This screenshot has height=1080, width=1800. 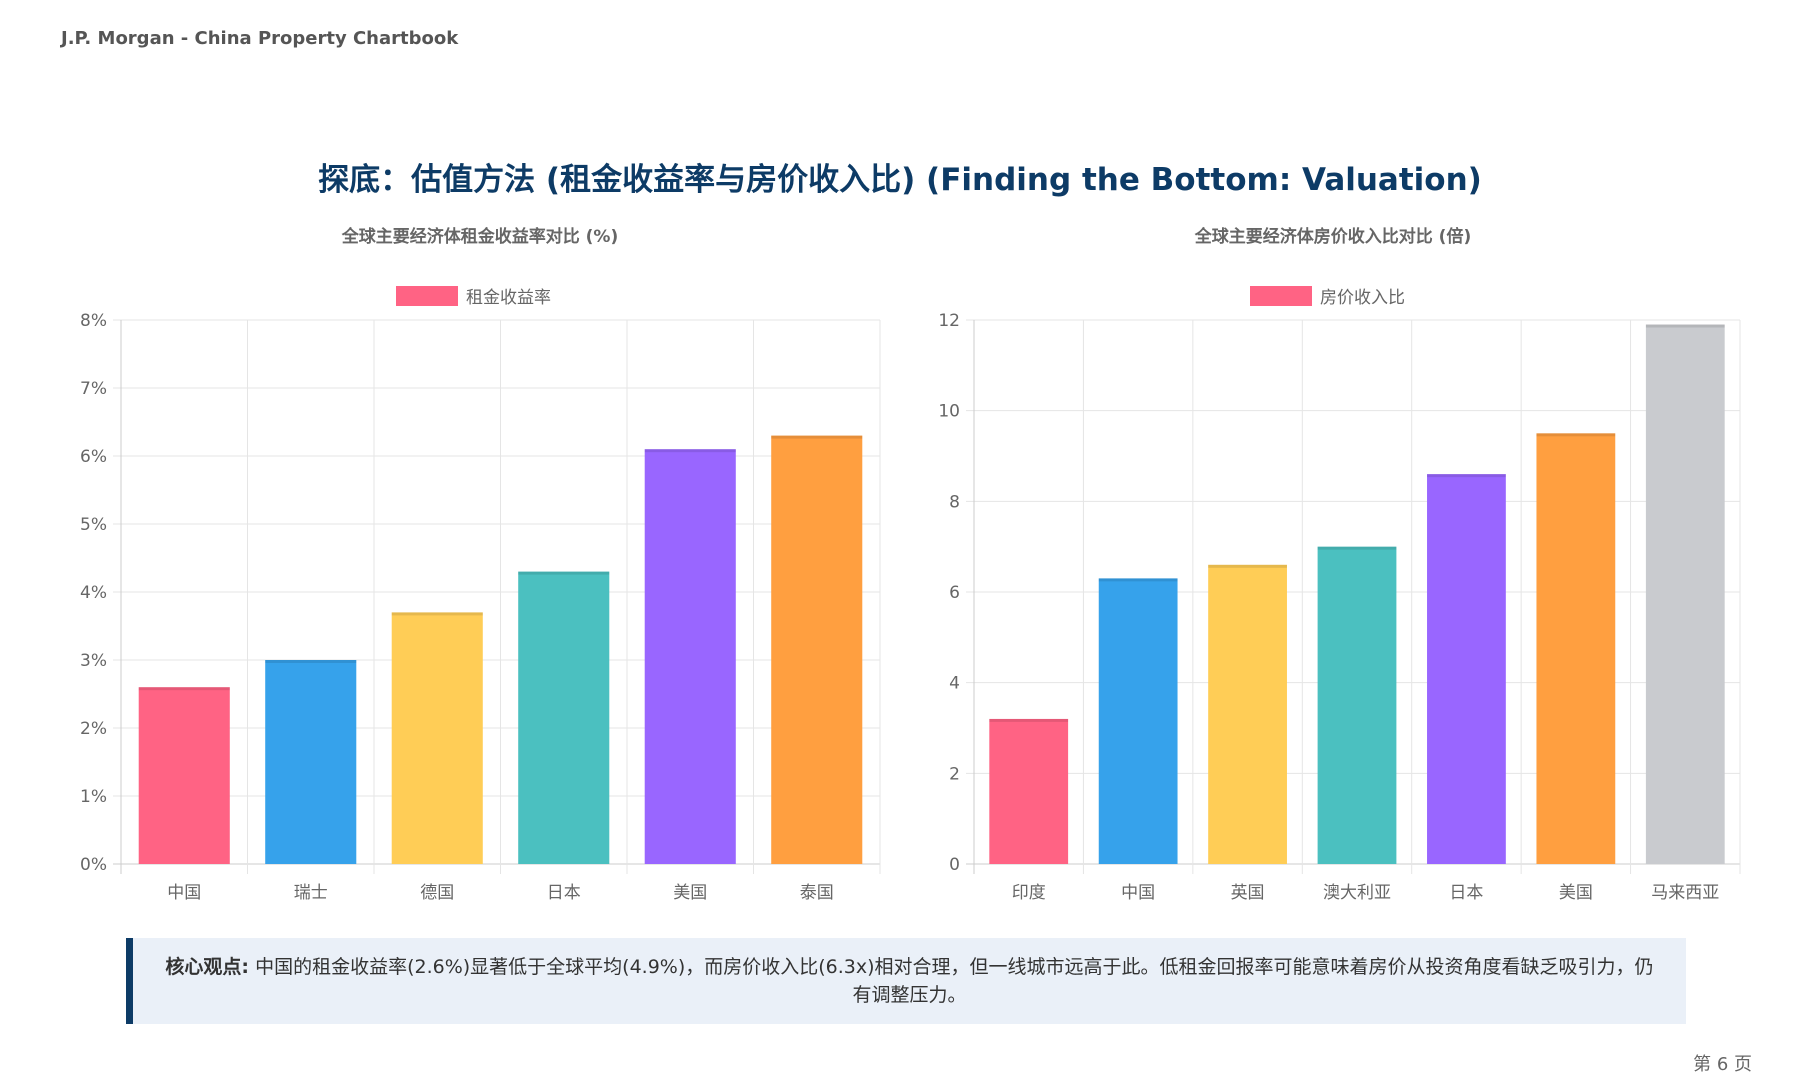 I want to click on chart-title: 全球主要经济体租金收益率对比 (%), so click(x=480, y=236).